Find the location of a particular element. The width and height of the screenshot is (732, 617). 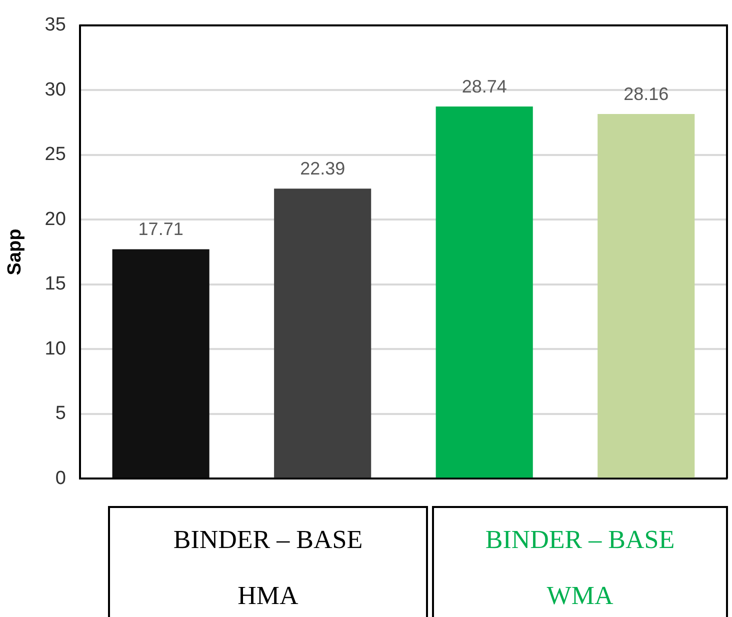

text: BINDER – BASE WMA is located at coordinates (580, 561).